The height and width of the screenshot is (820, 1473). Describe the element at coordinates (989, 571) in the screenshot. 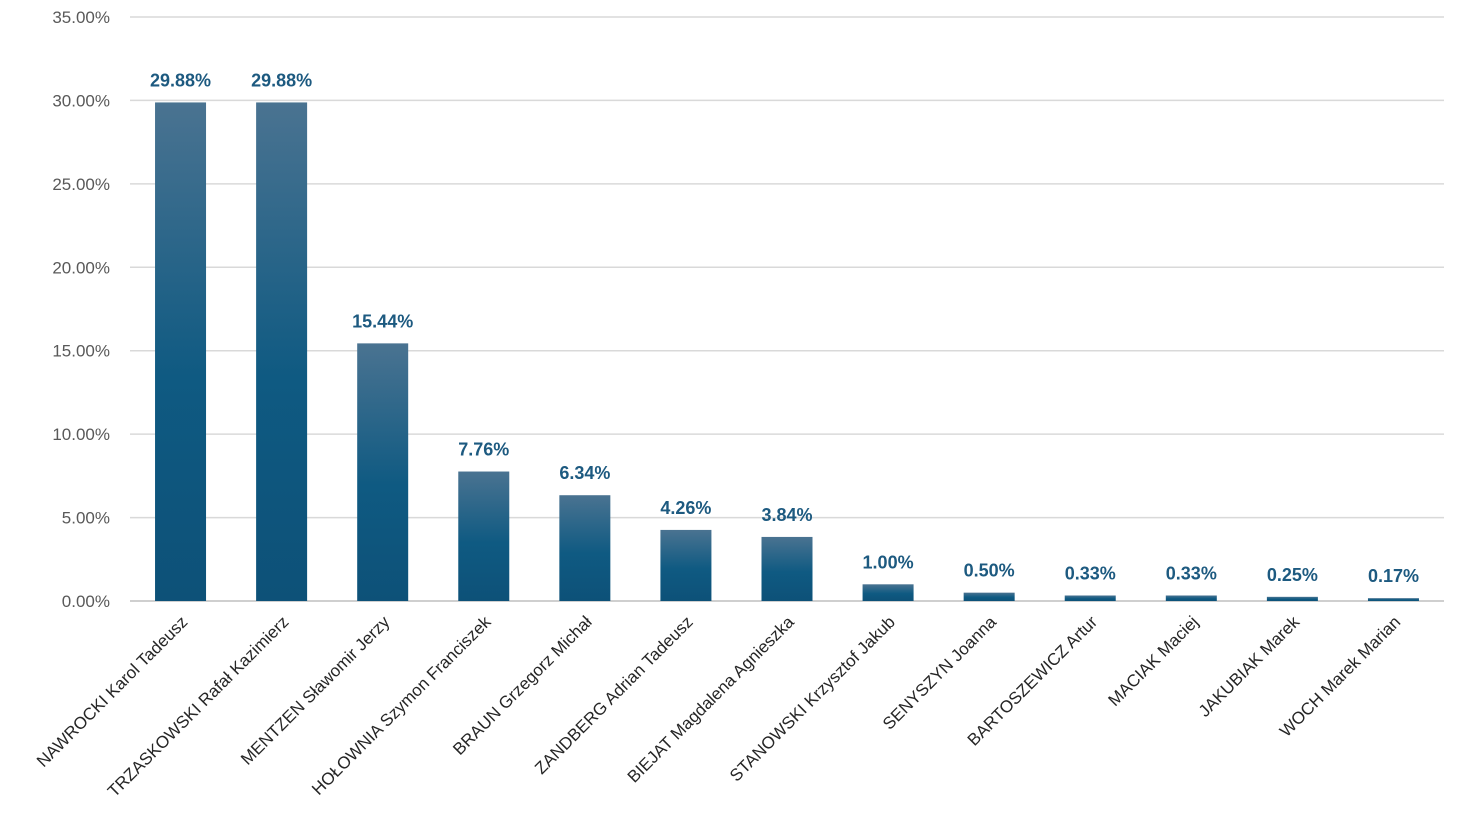

I see `data-label: 0.50%` at that location.